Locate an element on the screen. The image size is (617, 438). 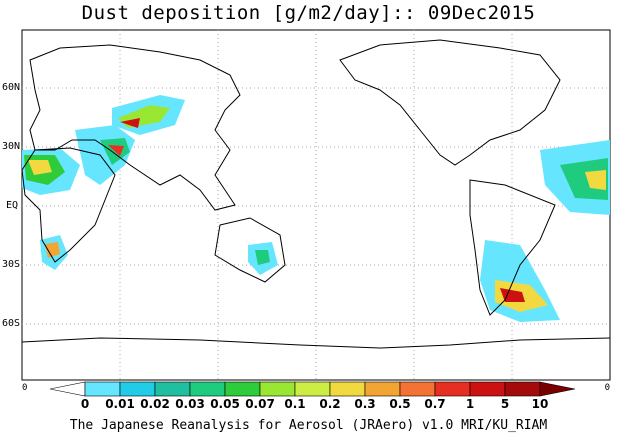
lat-label-60s: 60S is located at coordinates (11, 323).